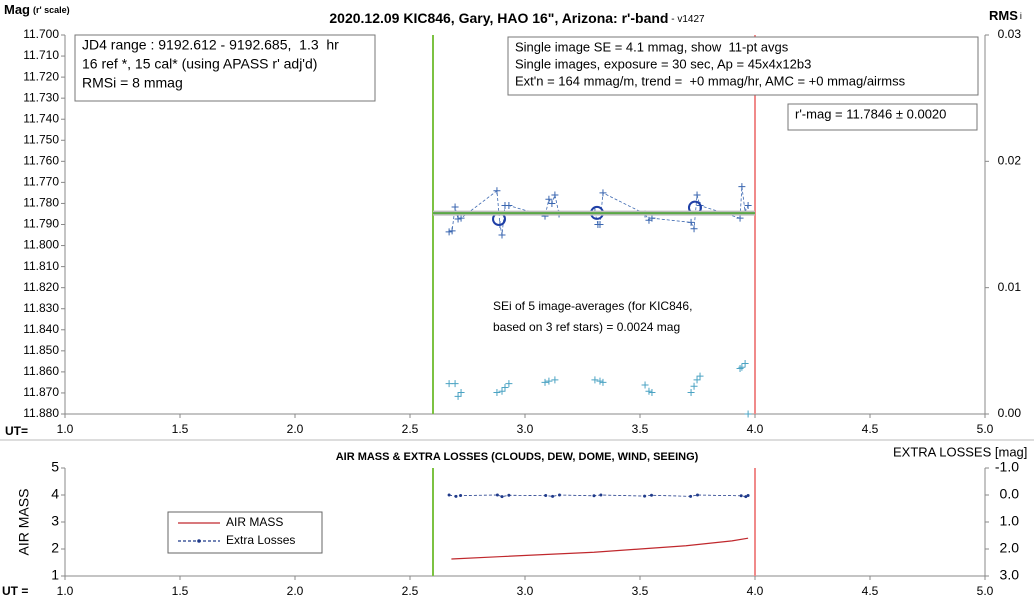 Image resolution: width=1034 pixels, height=605 pixels. What do you see at coordinates (24, 522) in the screenshot?
I see `y-axis-label: AIR MASS` at bounding box center [24, 522].